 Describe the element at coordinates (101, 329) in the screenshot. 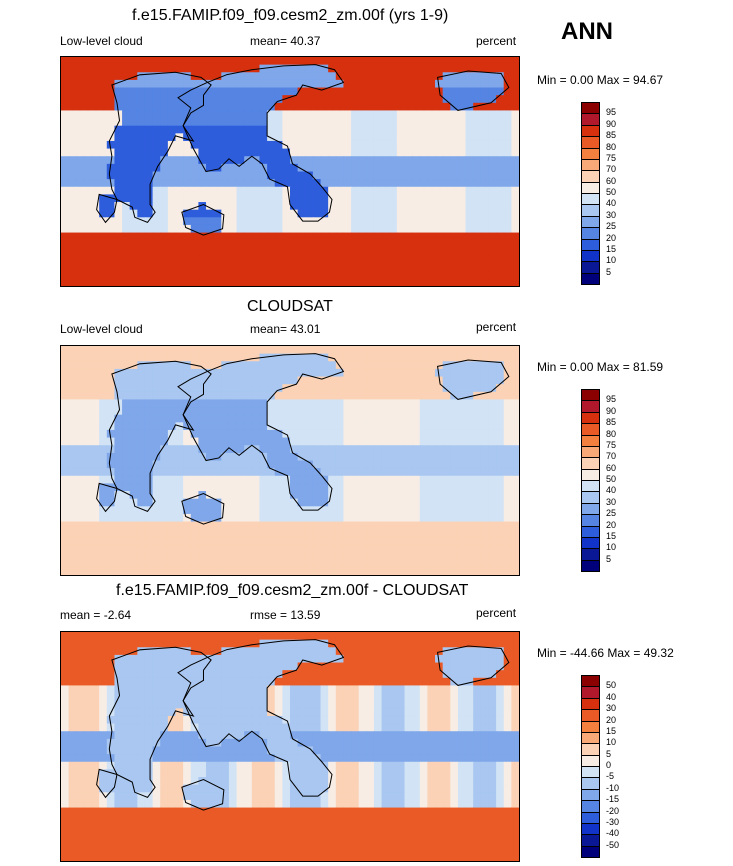

I see `panel-2-left-label: Low-level cloud` at that location.